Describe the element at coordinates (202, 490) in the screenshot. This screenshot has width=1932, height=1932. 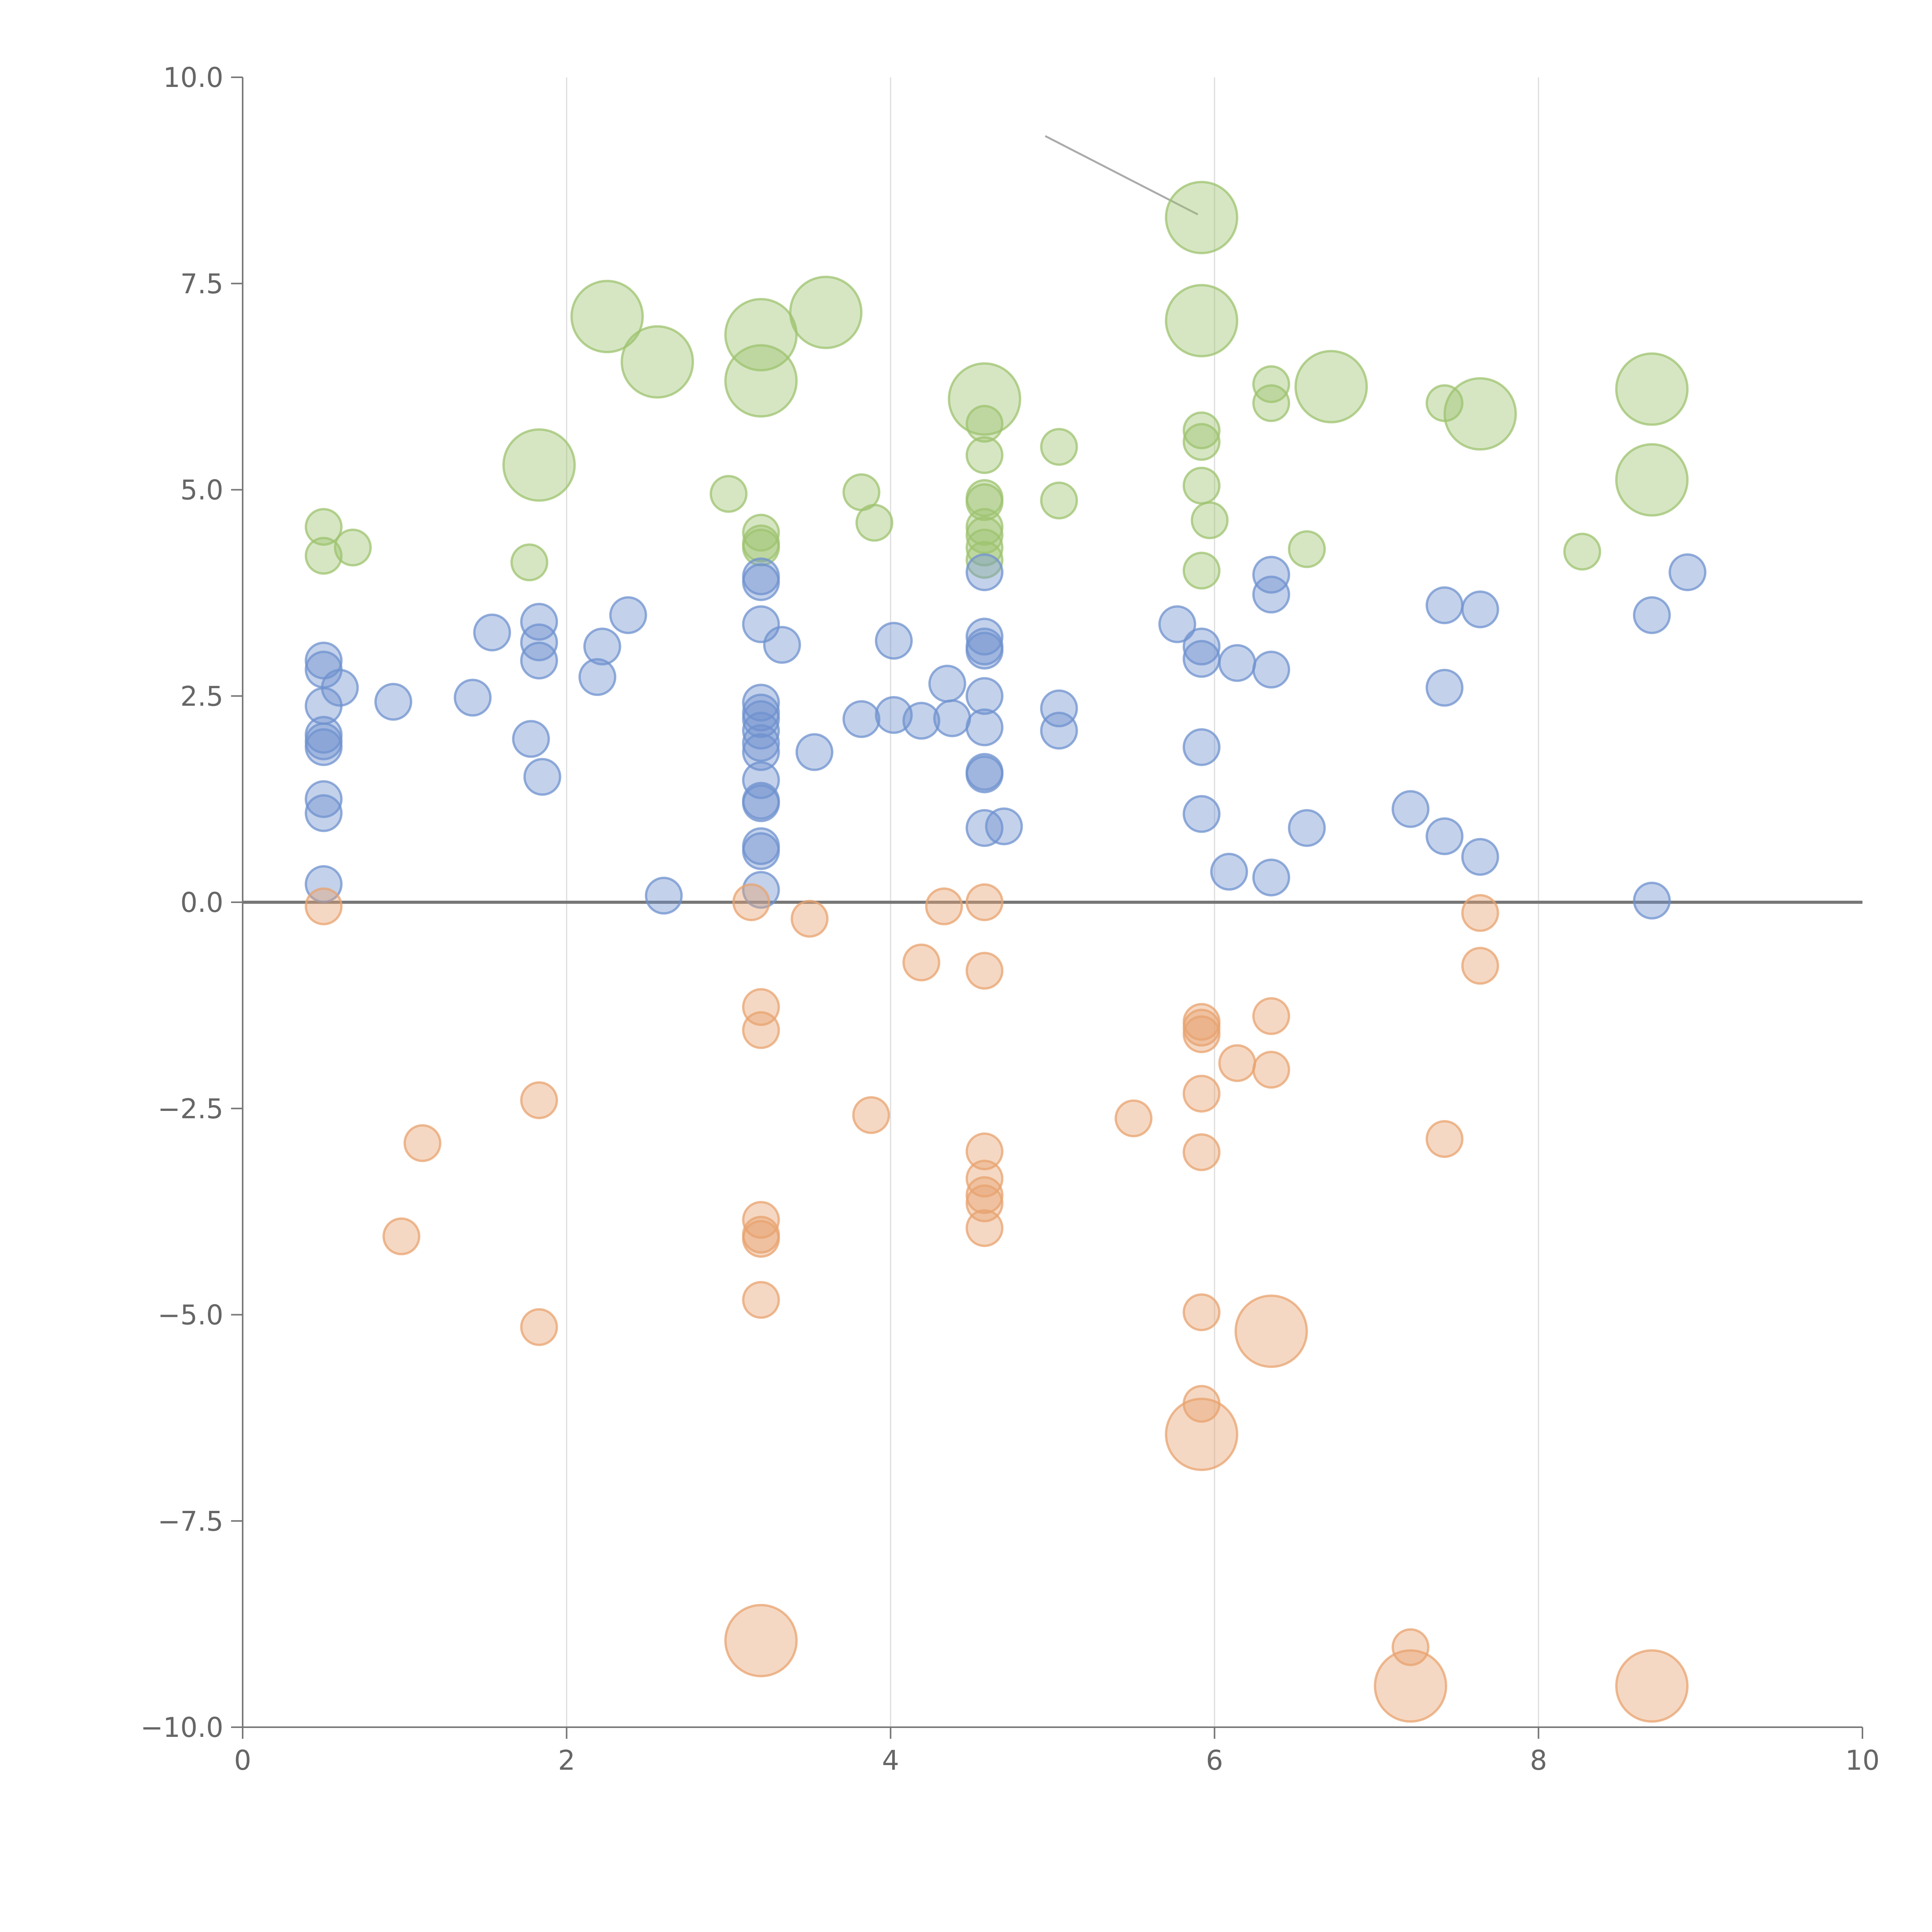
I see `y-tick-label: 5.0` at that location.